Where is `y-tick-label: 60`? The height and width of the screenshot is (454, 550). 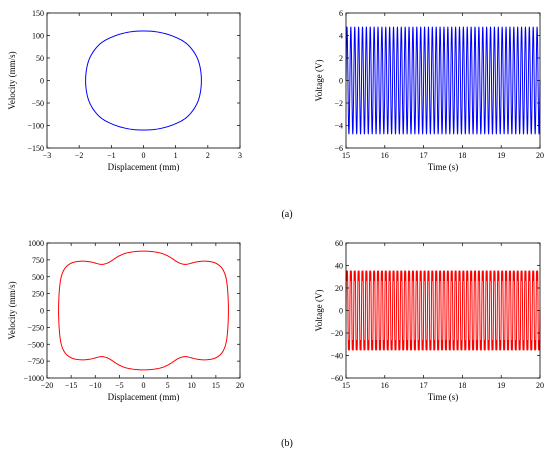
y-tick-label: 60 is located at coordinates (339, 243).